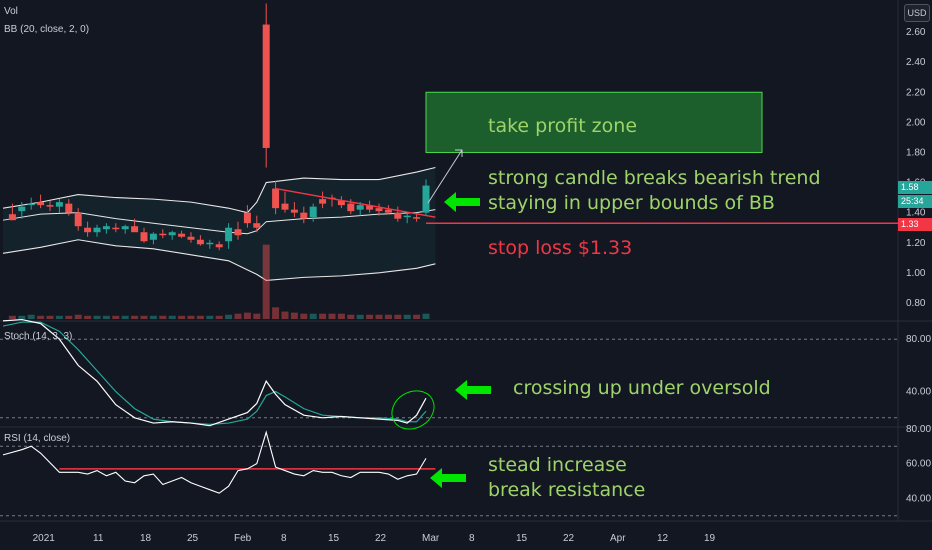 The width and height of the screenshot is (932, 550). I want to click on stoch-k-line, so click(214, 372).